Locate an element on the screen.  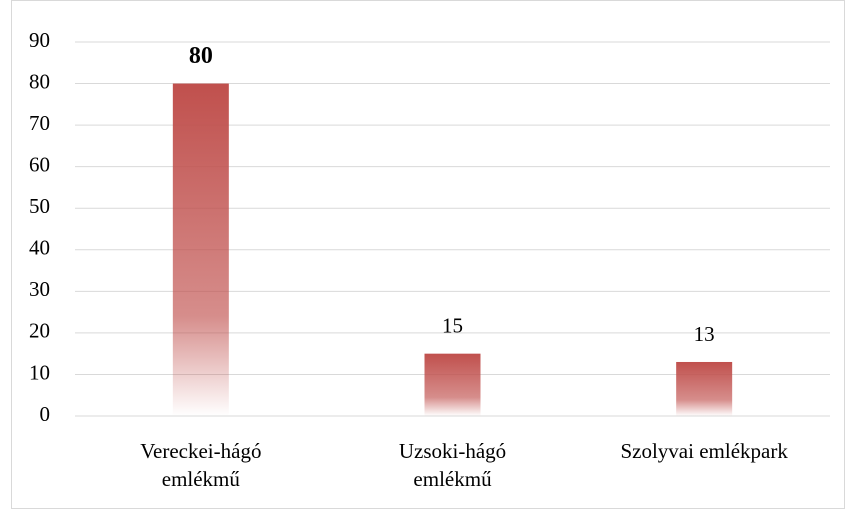
y-tick-label: 0 is located at coordinates (45, 414).